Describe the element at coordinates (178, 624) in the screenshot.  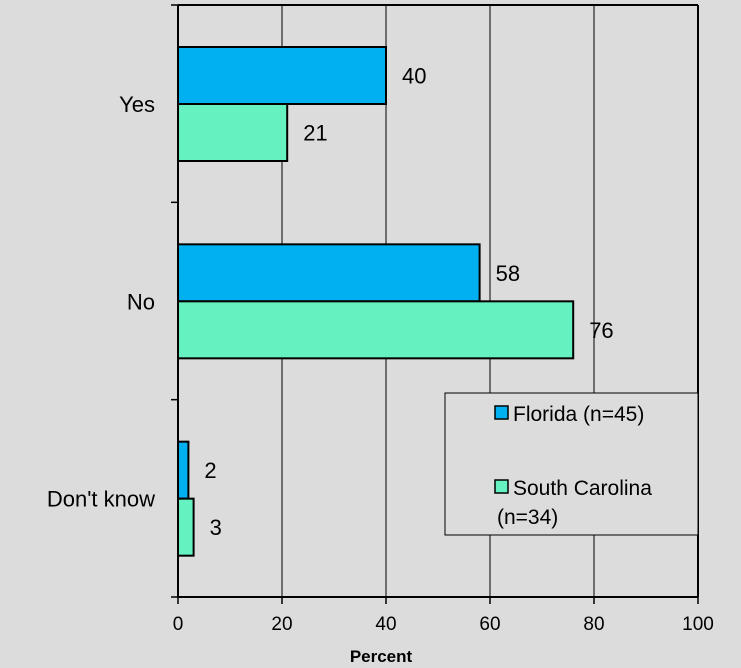
I see `x-tick-label-0: 0` at that location.